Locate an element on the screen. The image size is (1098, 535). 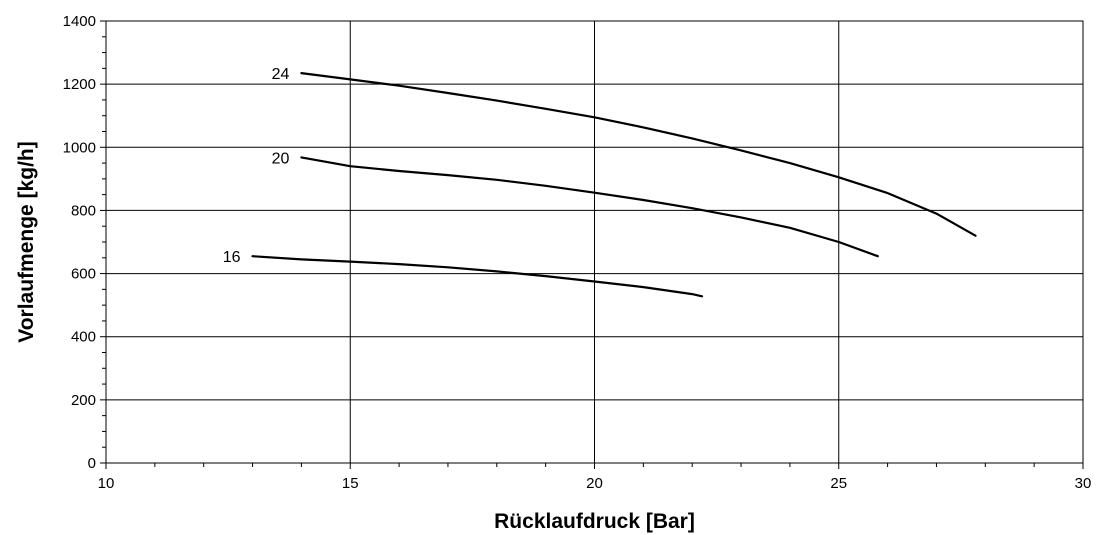
y-axis-title: Vorlaufmenge [kg/h] is located at coordinates (26, 241).